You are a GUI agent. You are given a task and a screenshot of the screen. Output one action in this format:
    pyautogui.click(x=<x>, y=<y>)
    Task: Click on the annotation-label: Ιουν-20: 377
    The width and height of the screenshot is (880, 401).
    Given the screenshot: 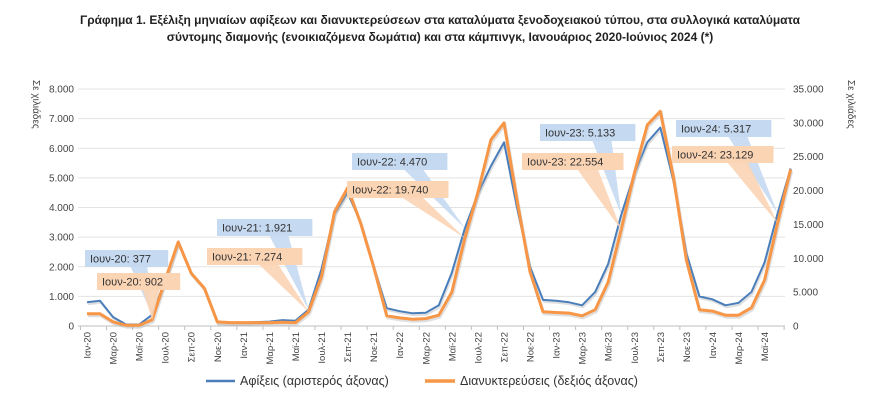 What is the action you would take?
    pyautogui.click(x=120, y=260)
    